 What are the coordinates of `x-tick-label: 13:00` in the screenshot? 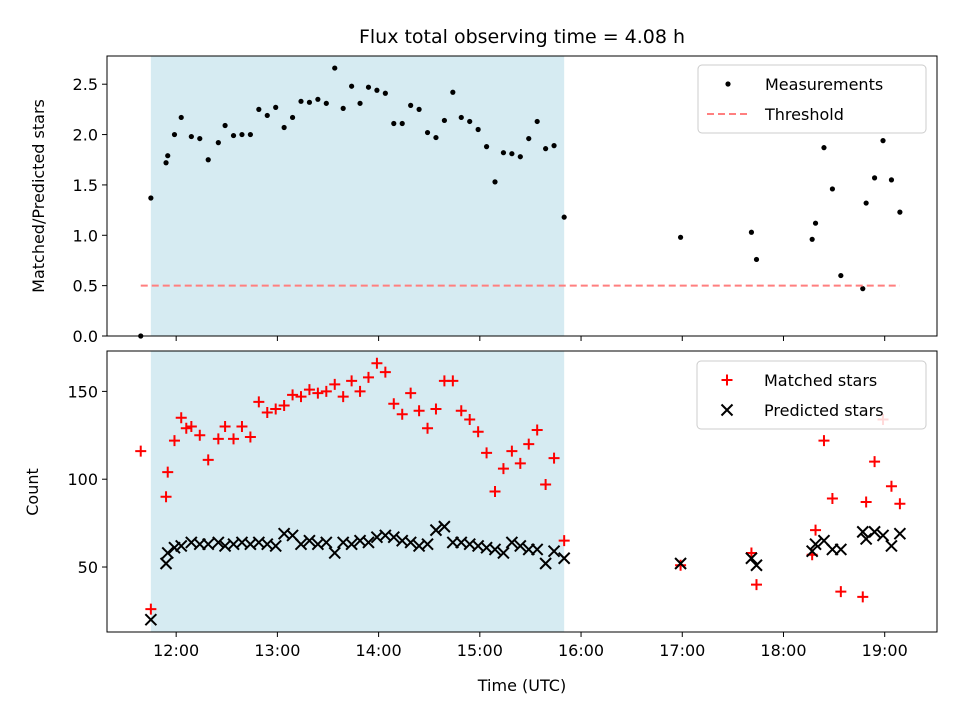 It's located at (277, 650).